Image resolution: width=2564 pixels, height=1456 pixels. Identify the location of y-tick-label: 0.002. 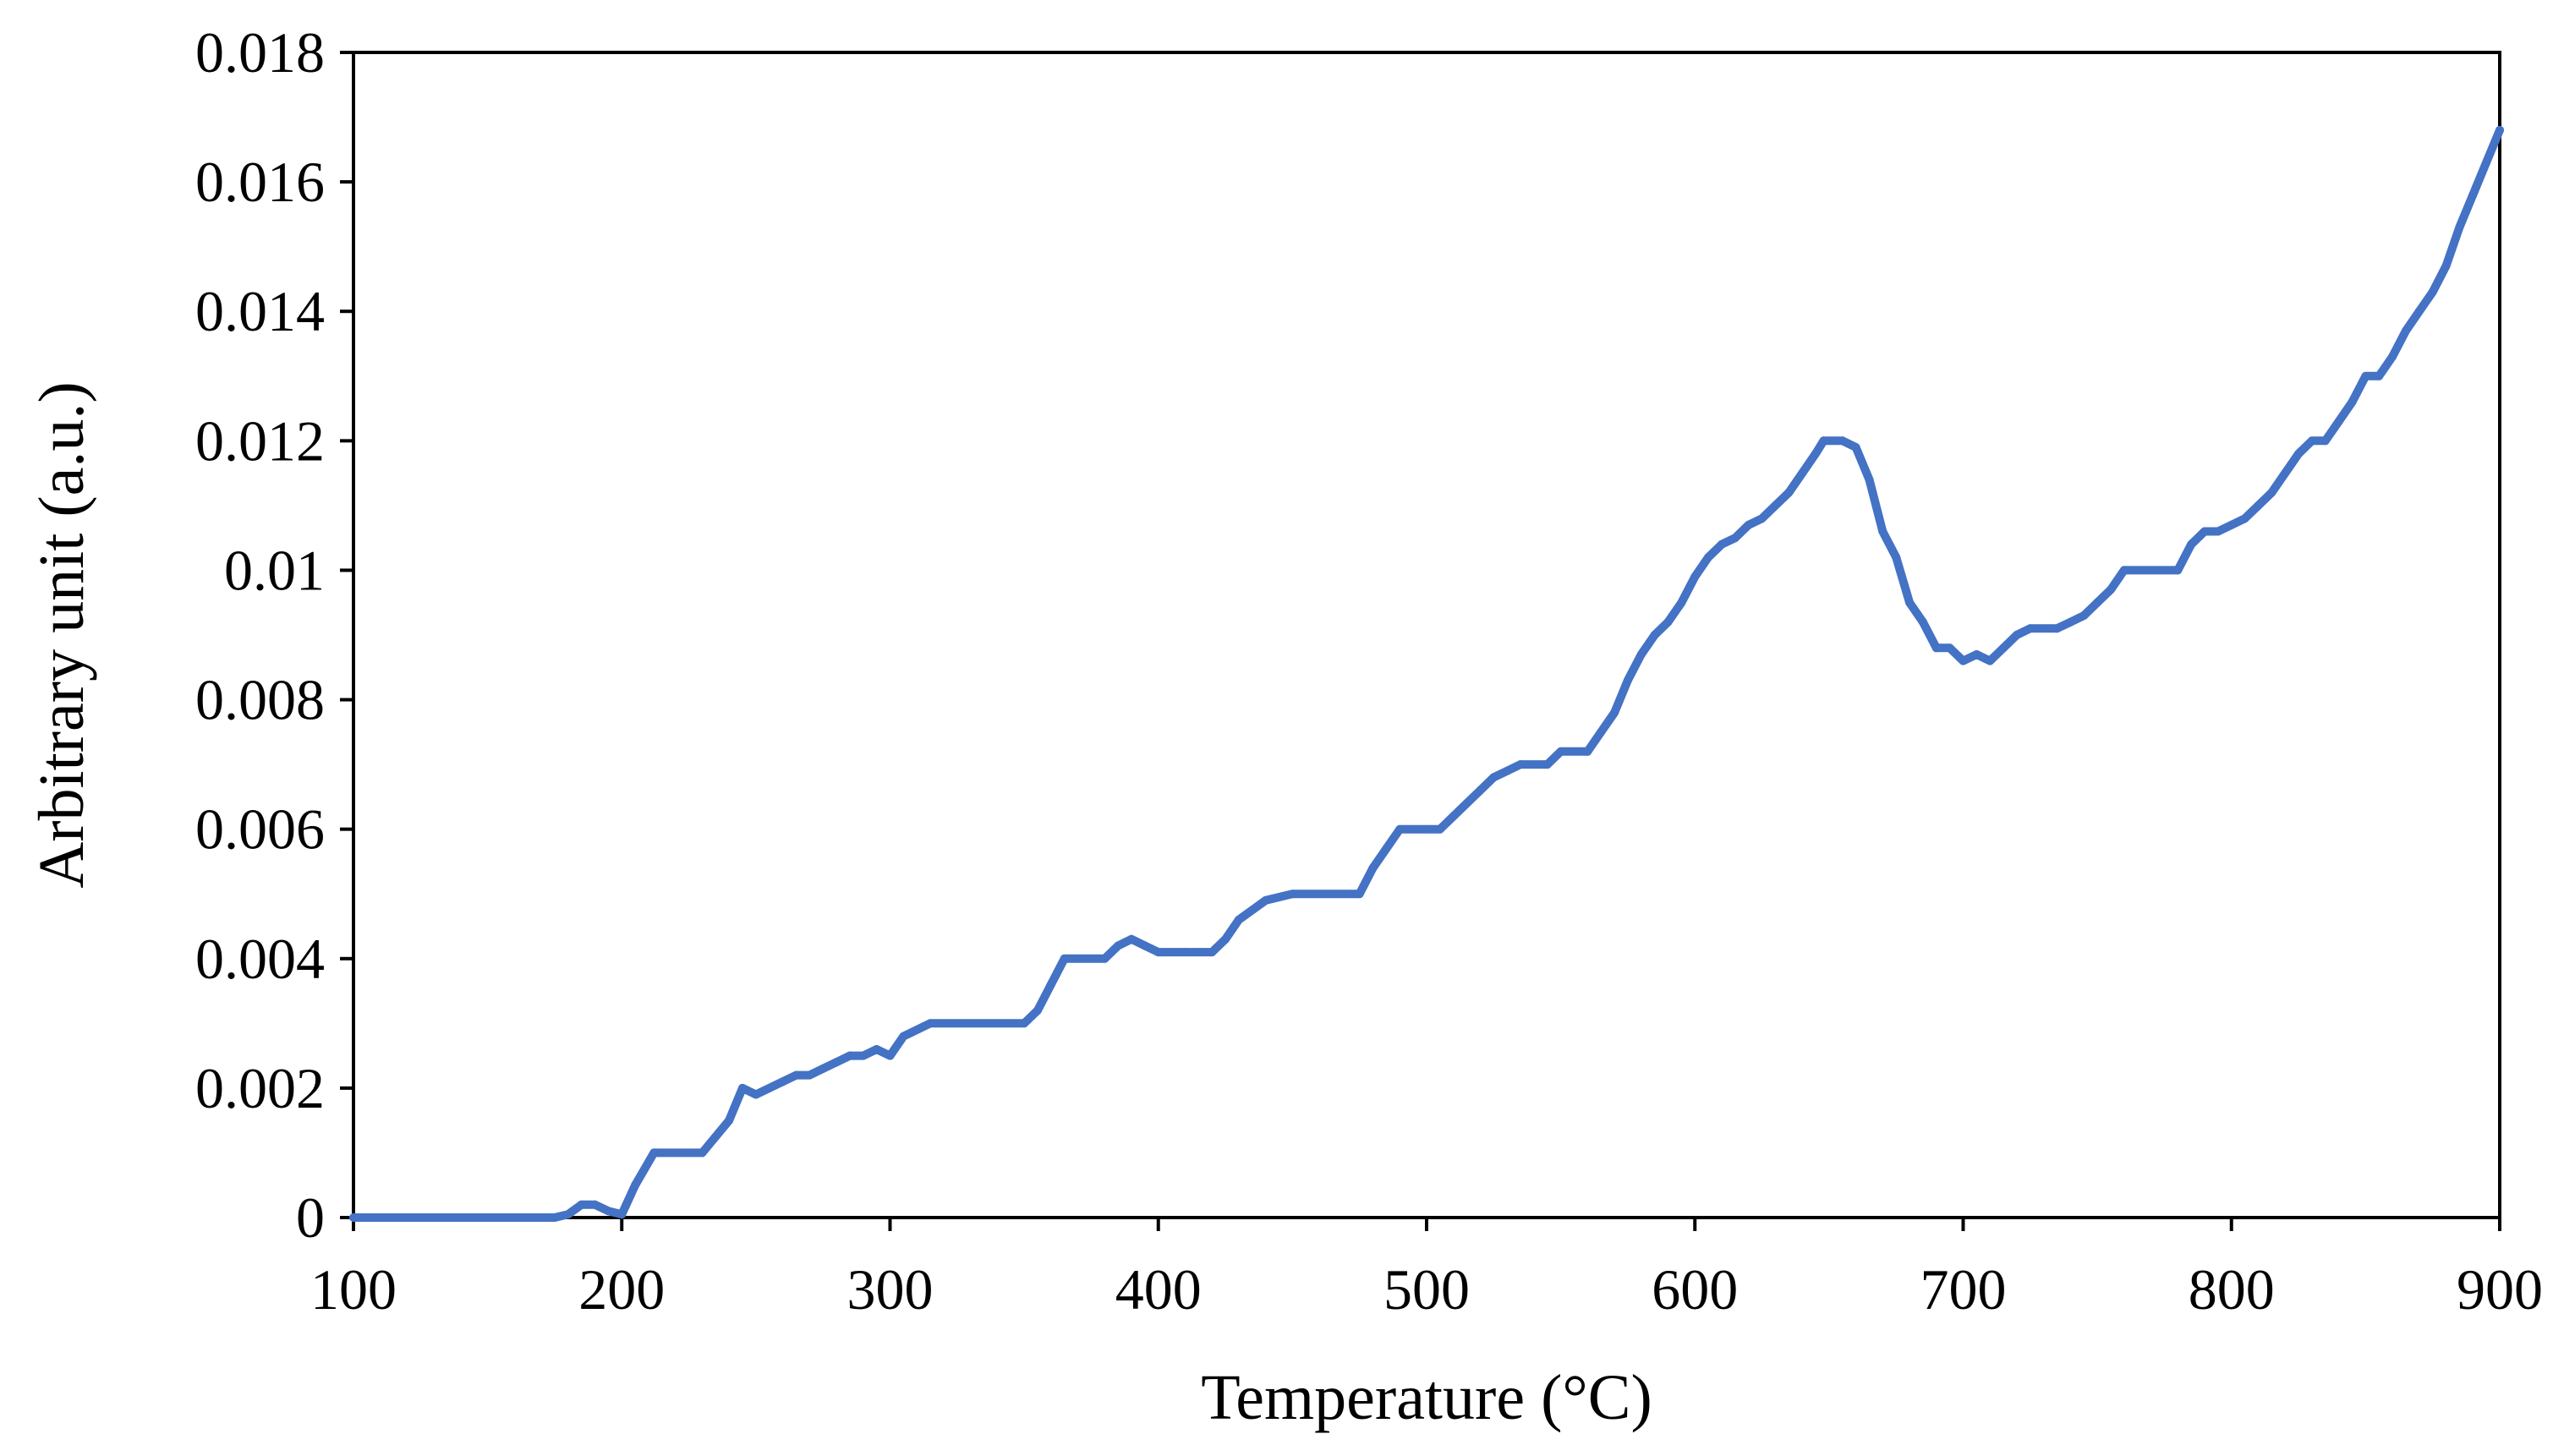
(260, 1088).